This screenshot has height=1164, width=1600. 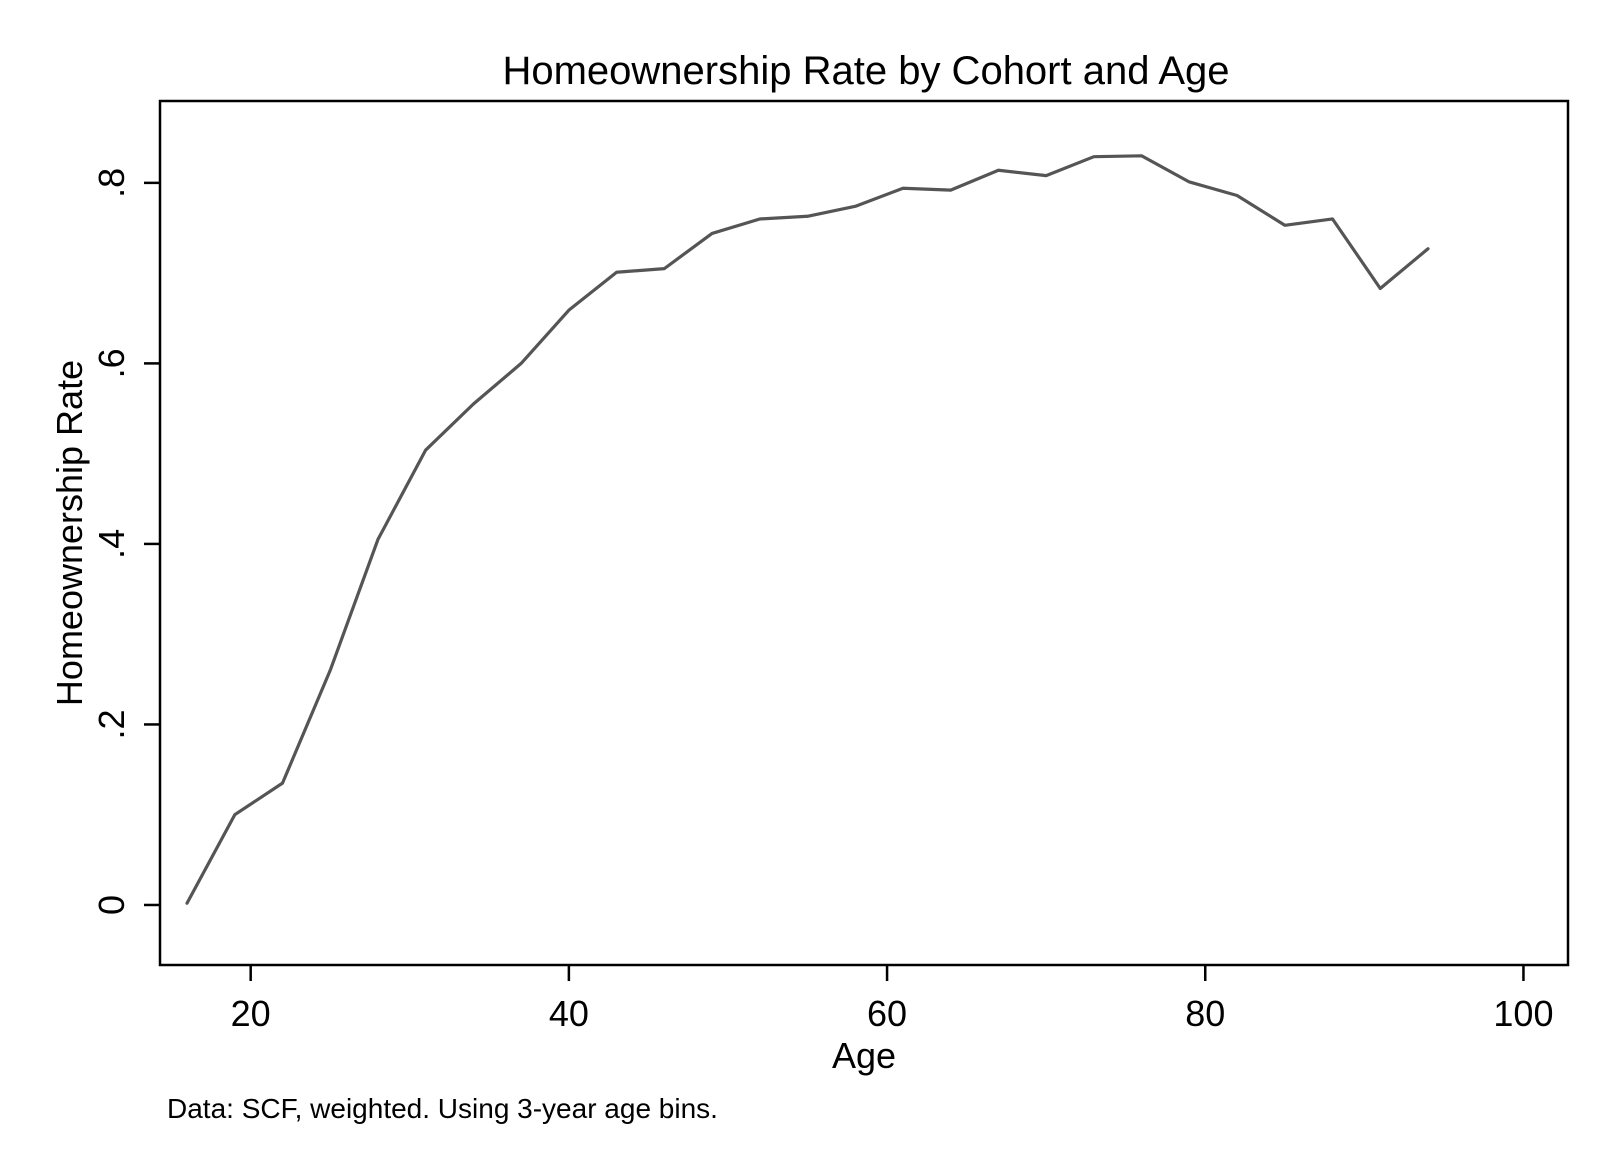 I want to click on x-tick-label: 20, so click(x=251, y=1013).